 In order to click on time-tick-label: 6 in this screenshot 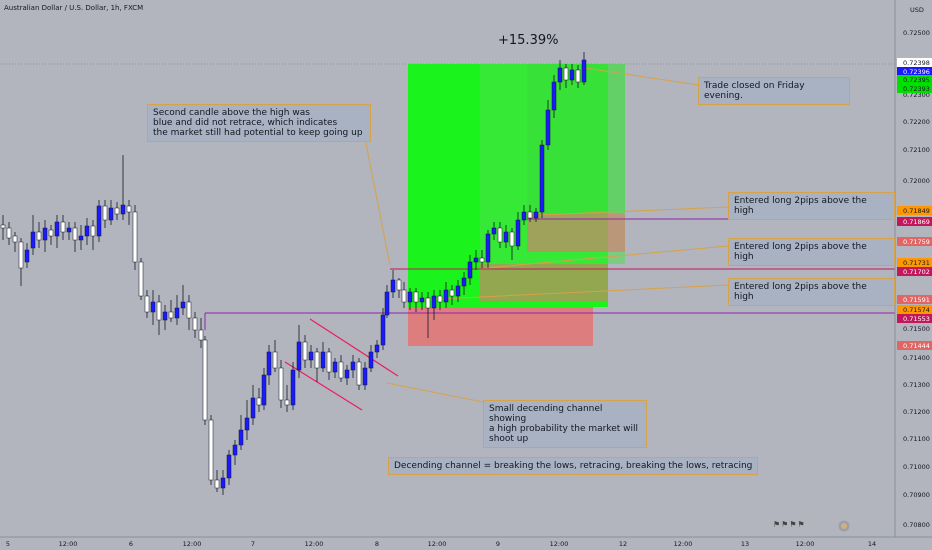, I will do `click(131, 544)`.